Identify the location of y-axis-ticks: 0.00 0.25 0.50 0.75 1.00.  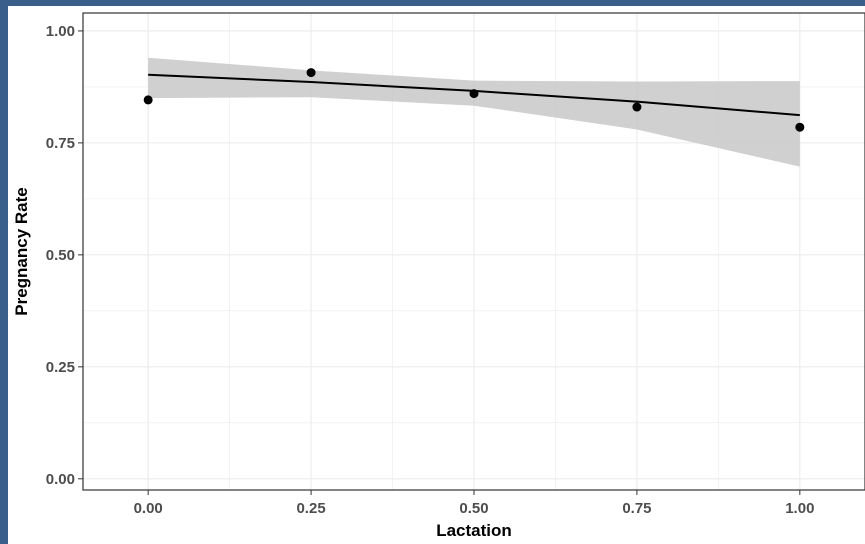
(64, 255).